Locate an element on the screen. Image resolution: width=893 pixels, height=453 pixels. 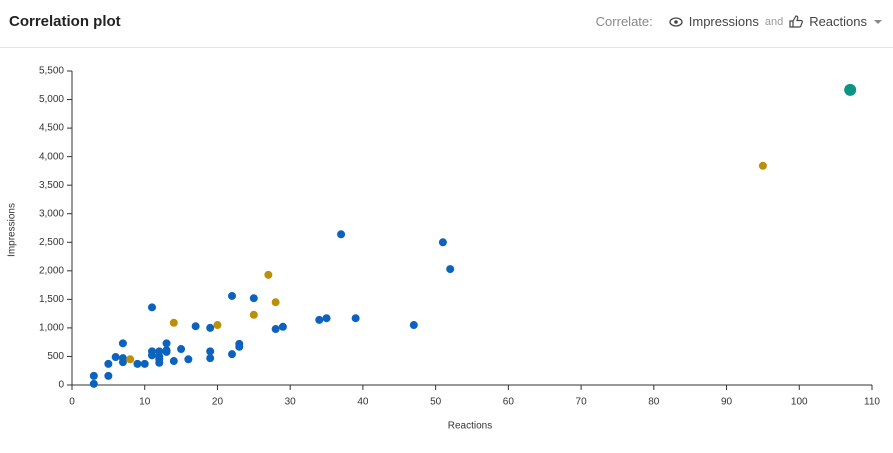
page-title: Correlation plot is located at coordinates (65, 21).